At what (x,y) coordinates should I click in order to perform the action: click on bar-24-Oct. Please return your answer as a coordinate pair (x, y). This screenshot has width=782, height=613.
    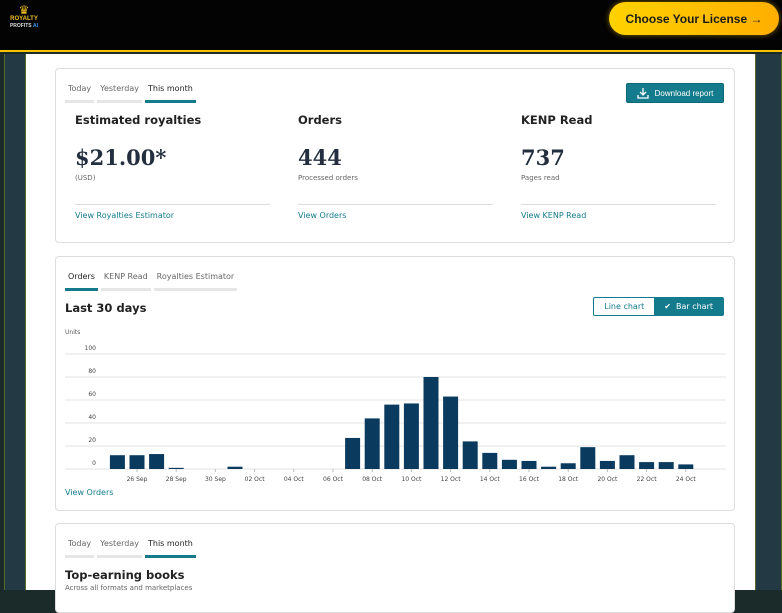
    Looking at the image, I should click on (686, 466).